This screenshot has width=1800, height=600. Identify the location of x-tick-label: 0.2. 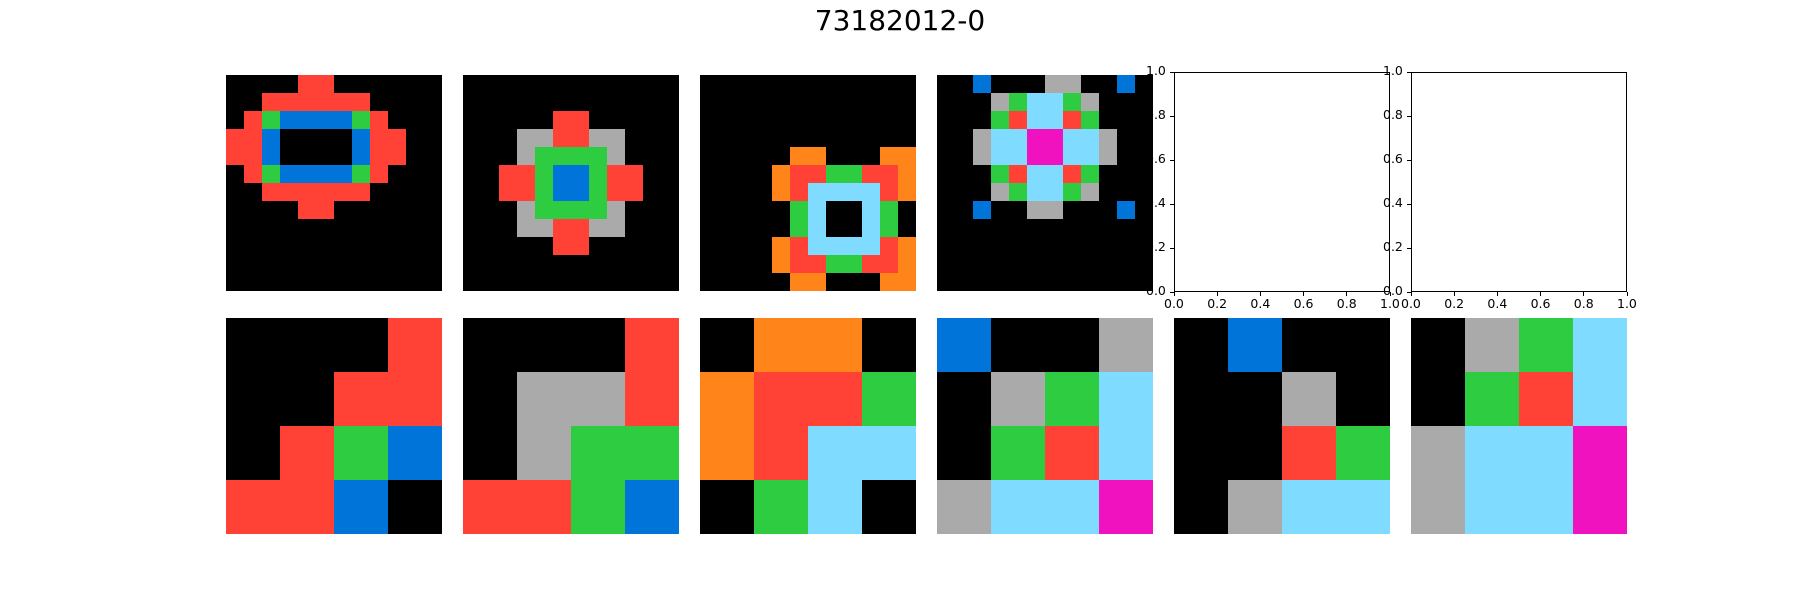
(1454, 303).